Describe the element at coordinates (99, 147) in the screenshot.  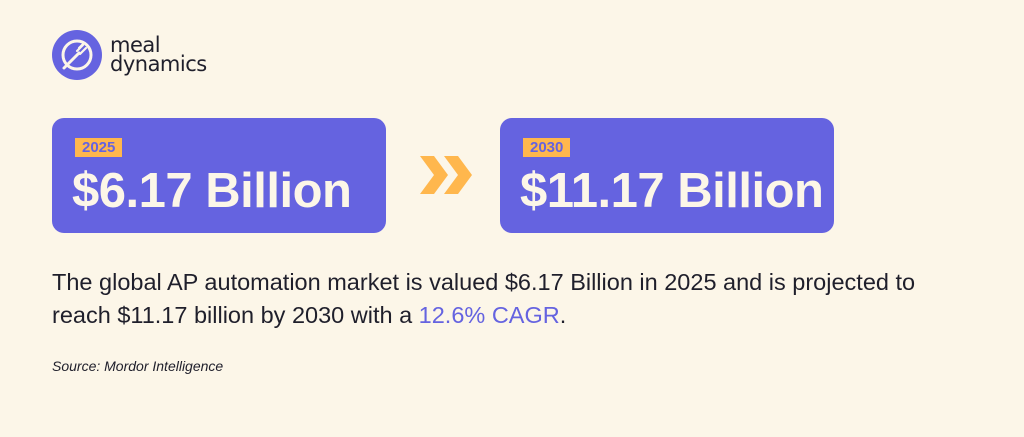
I see `year-badge: 2025` at that location.